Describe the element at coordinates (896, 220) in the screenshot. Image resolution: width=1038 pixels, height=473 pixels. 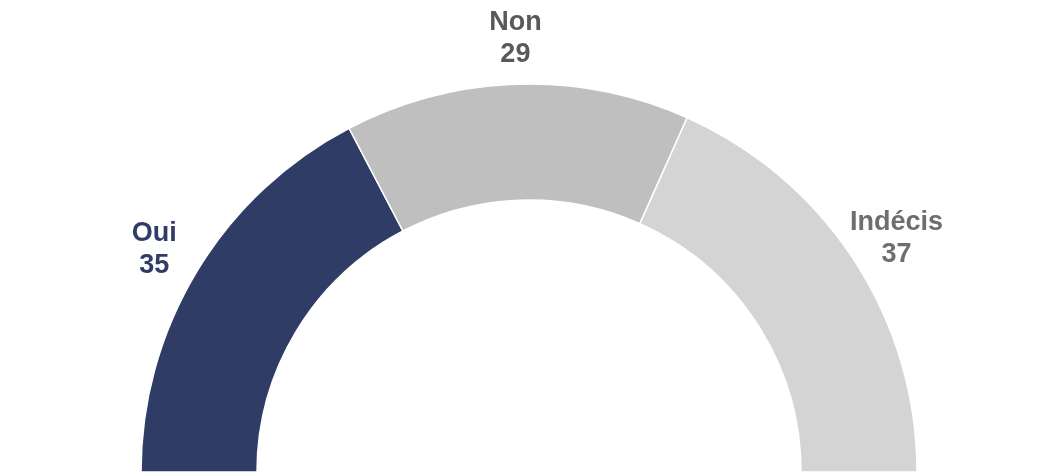
I see `slice-label: Indécis` at that location.